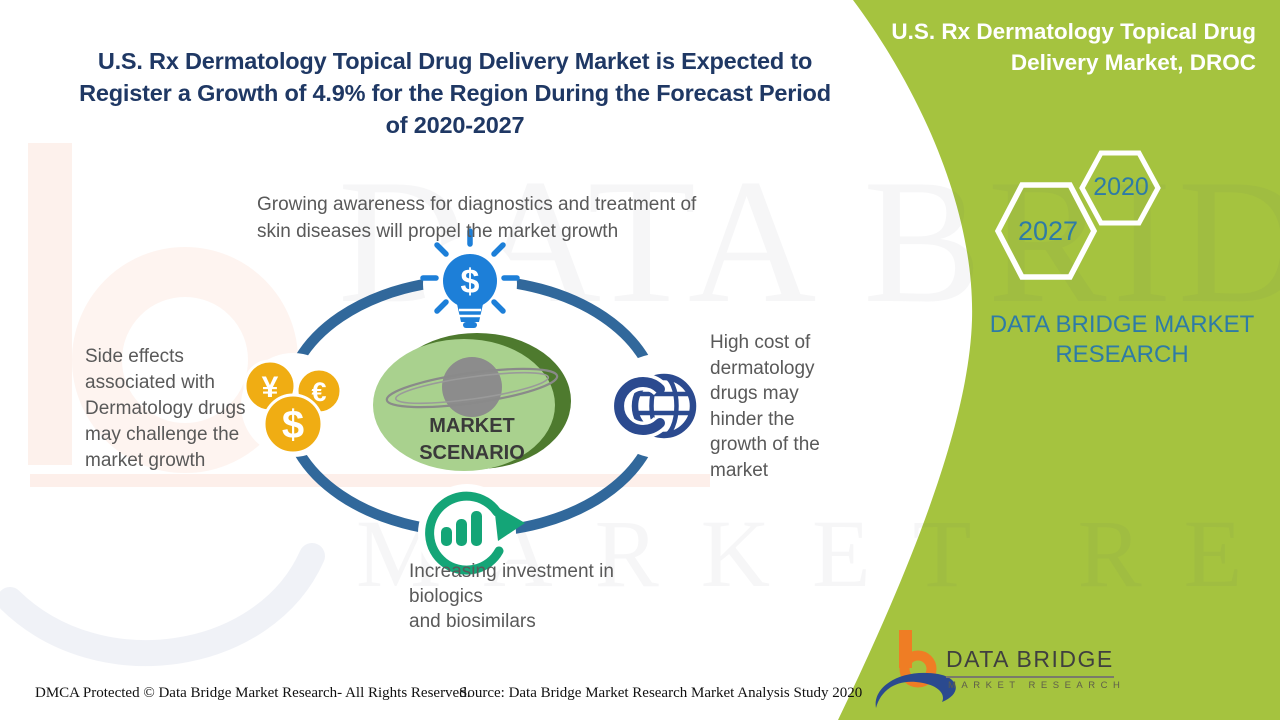  Describe the element at coordinates (739, 470) in the screenshot. I see `annotation-right-line6: market` at that location.